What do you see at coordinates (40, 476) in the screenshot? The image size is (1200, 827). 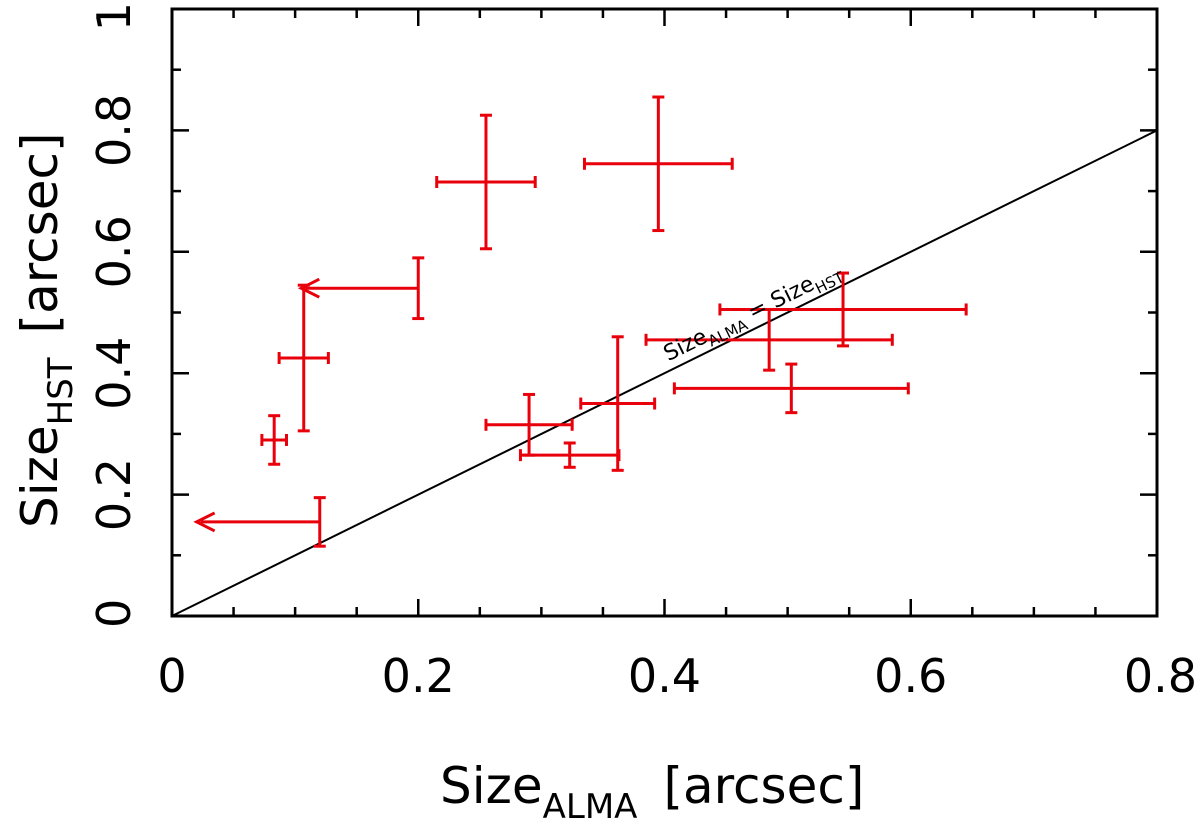 I see `y-axis-label-main: Size` at bounding box center [40, 476].